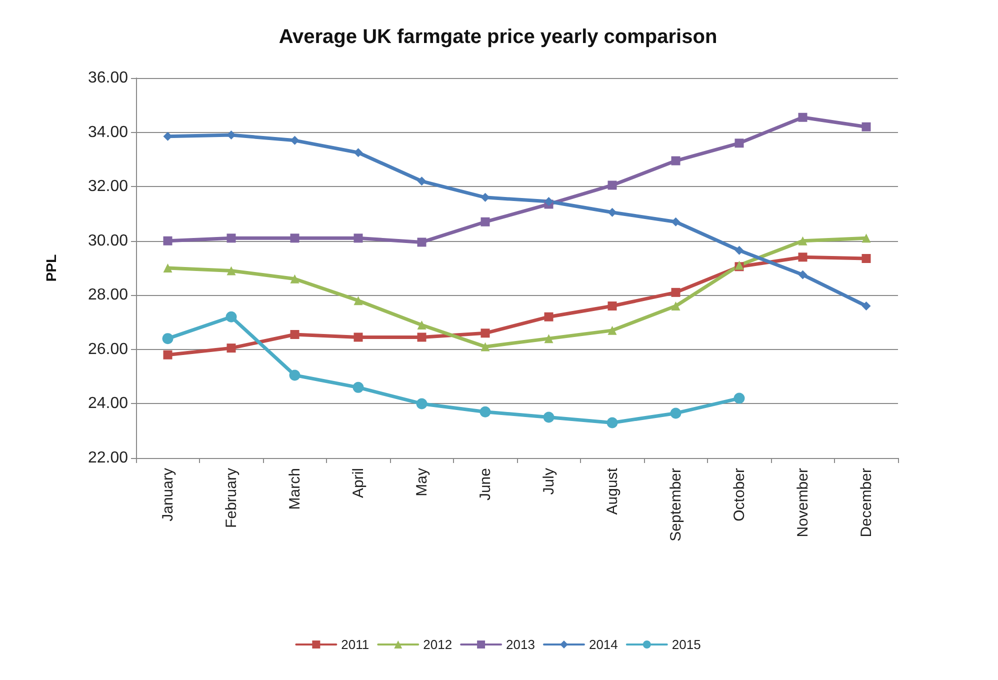  What do you see at coordinates (108, 241) in the screenshot?
I see `y-tick-label: 30.00` at bounding box center [108, 241].